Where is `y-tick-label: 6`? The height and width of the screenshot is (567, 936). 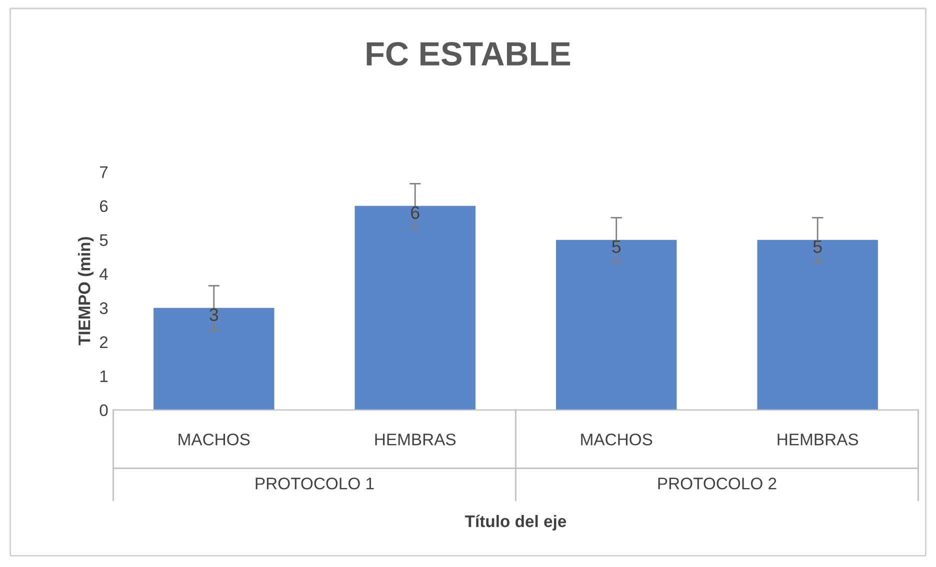
y-tick-label: 6 is located at coordinates (104, 206).